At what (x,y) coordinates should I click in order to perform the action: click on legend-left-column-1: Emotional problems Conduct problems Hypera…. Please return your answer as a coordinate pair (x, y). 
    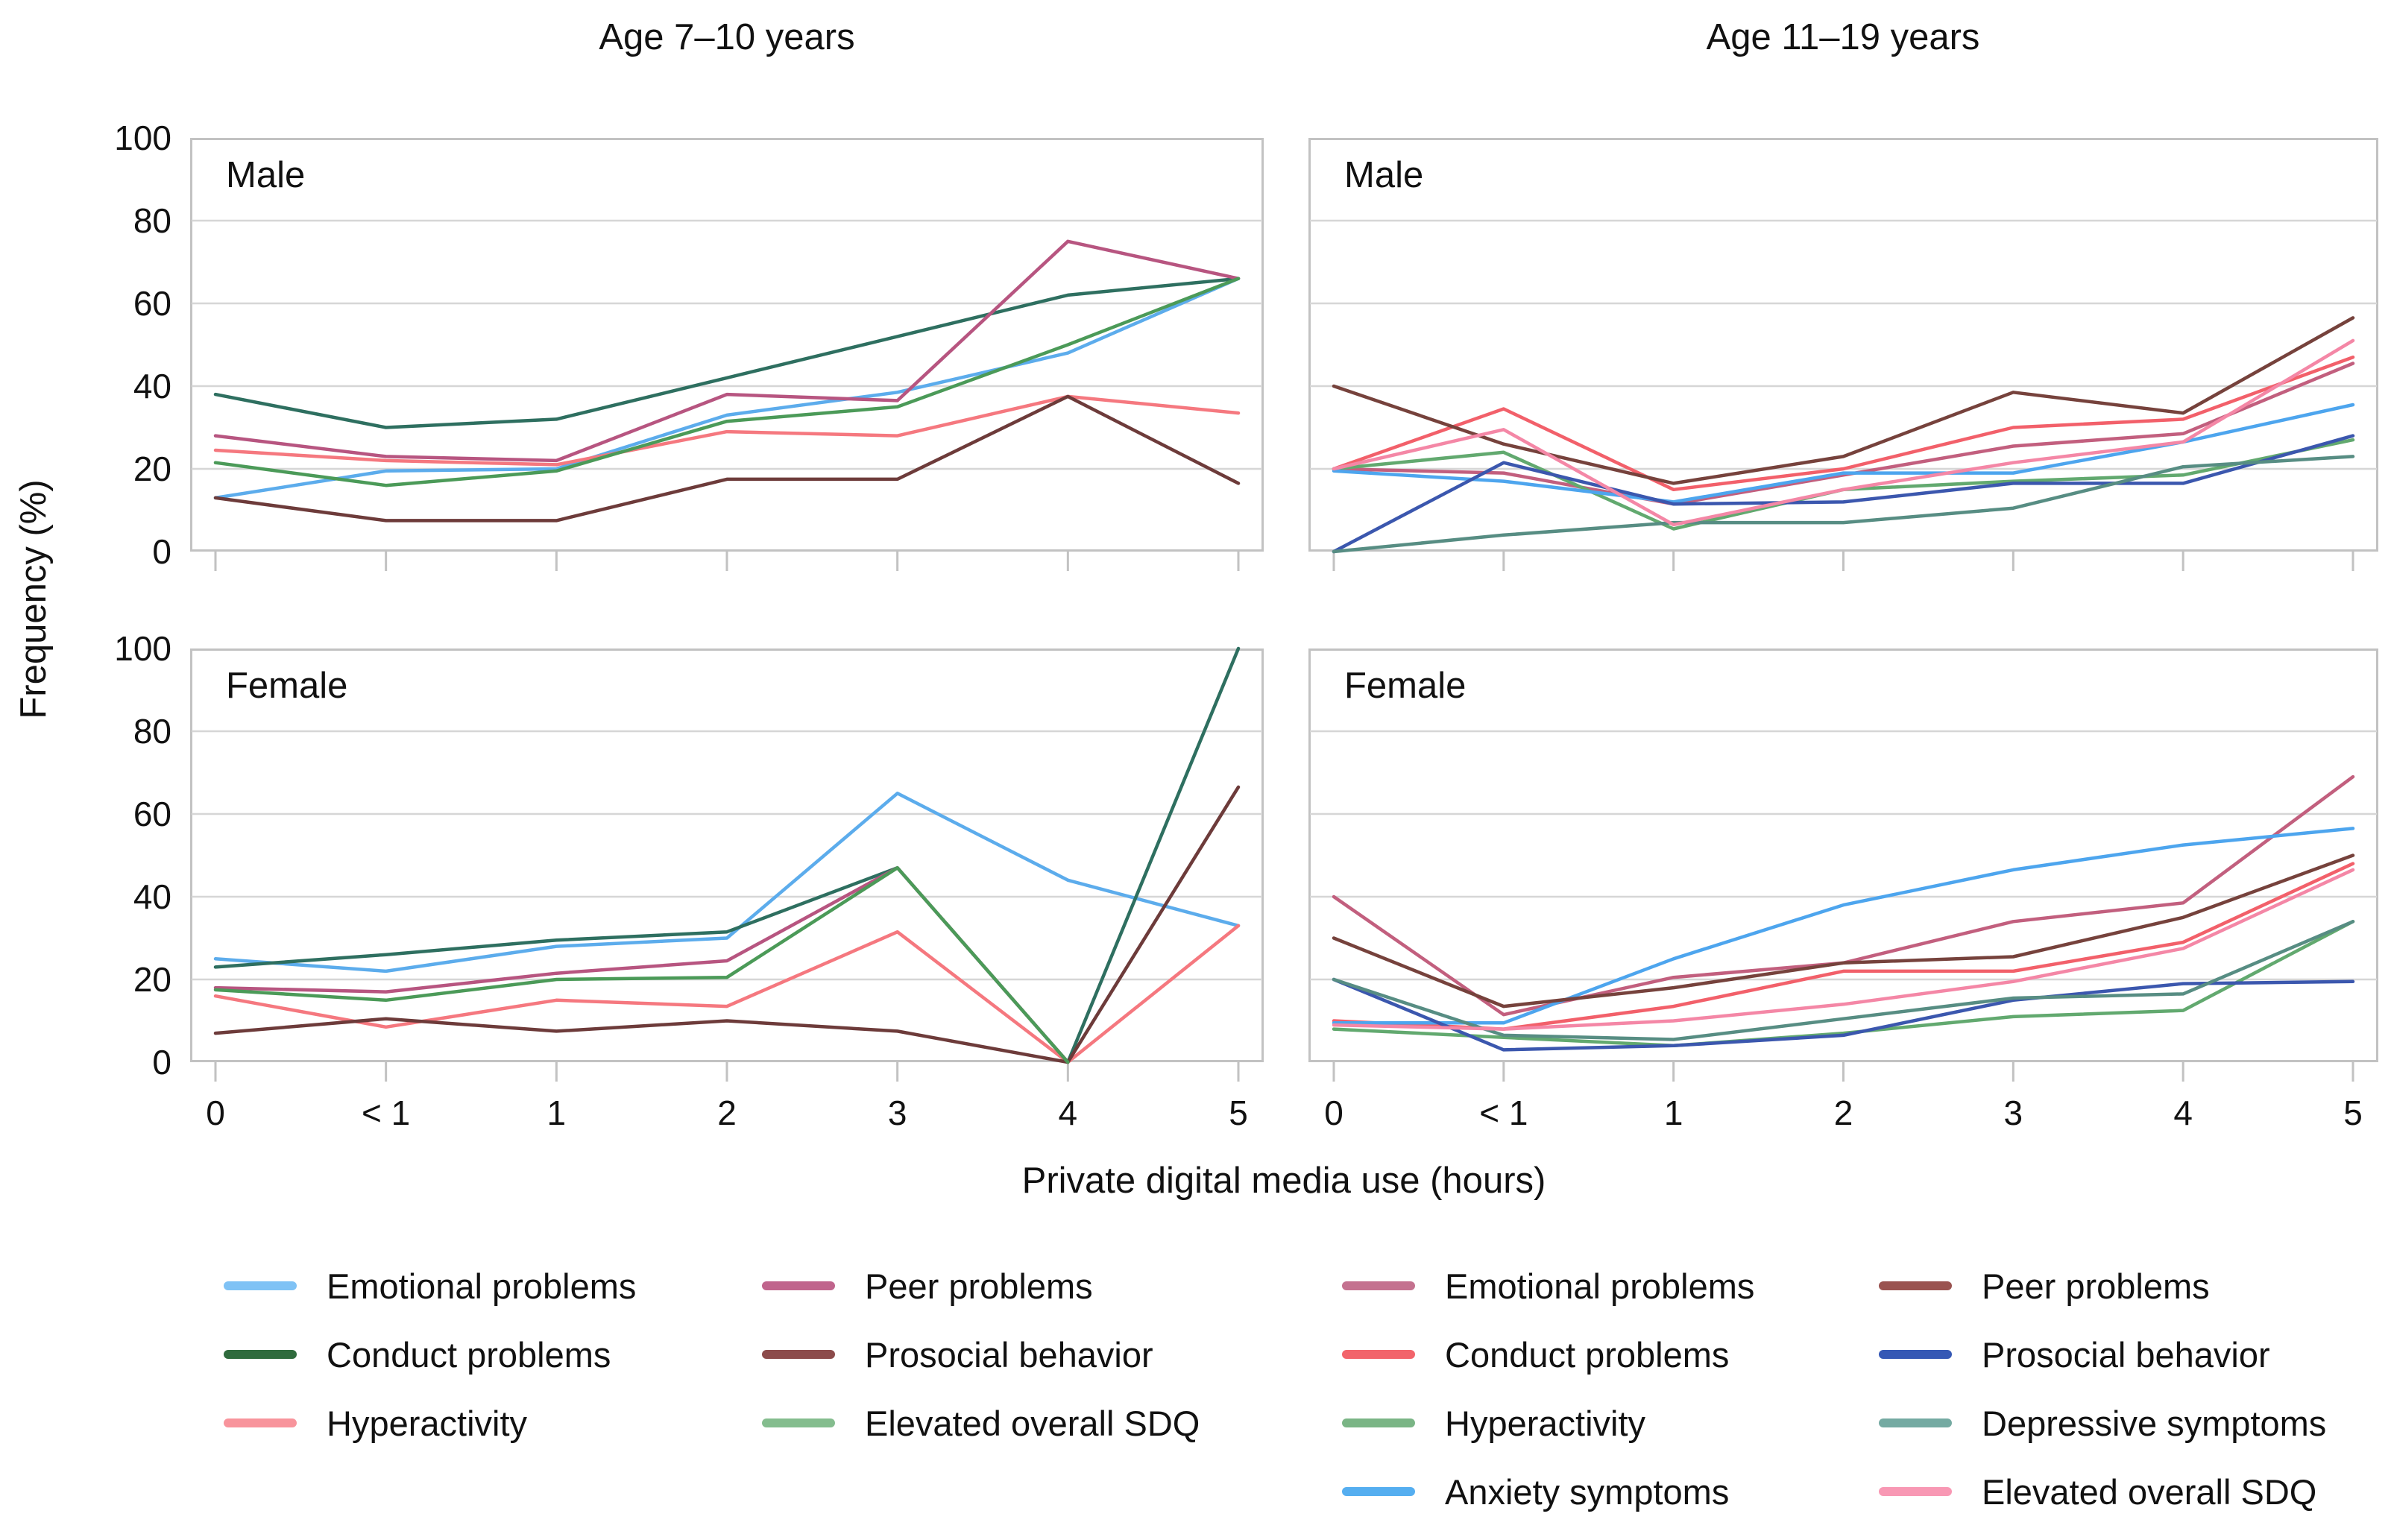
    Looking at the image, I should click on (430, 1354).